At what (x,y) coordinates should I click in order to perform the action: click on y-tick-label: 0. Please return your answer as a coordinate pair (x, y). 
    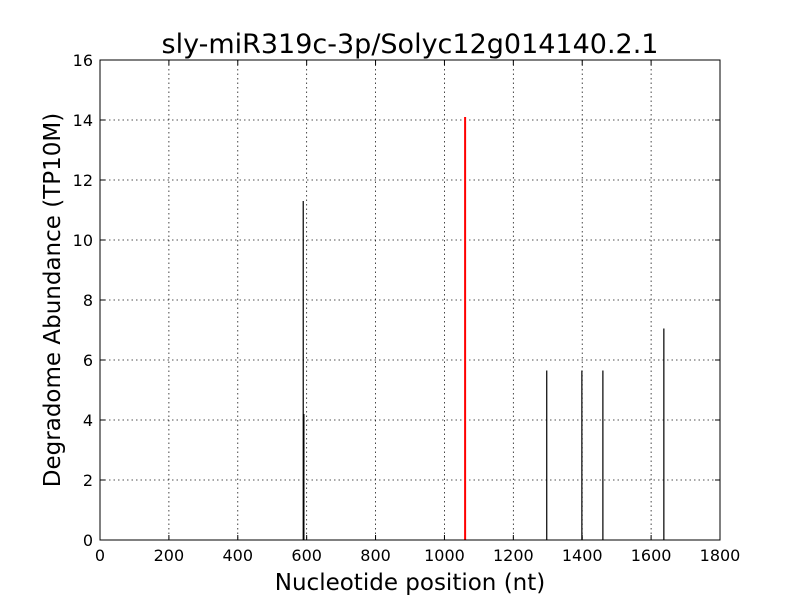
    Looking at the image, I should click on (88, 540).